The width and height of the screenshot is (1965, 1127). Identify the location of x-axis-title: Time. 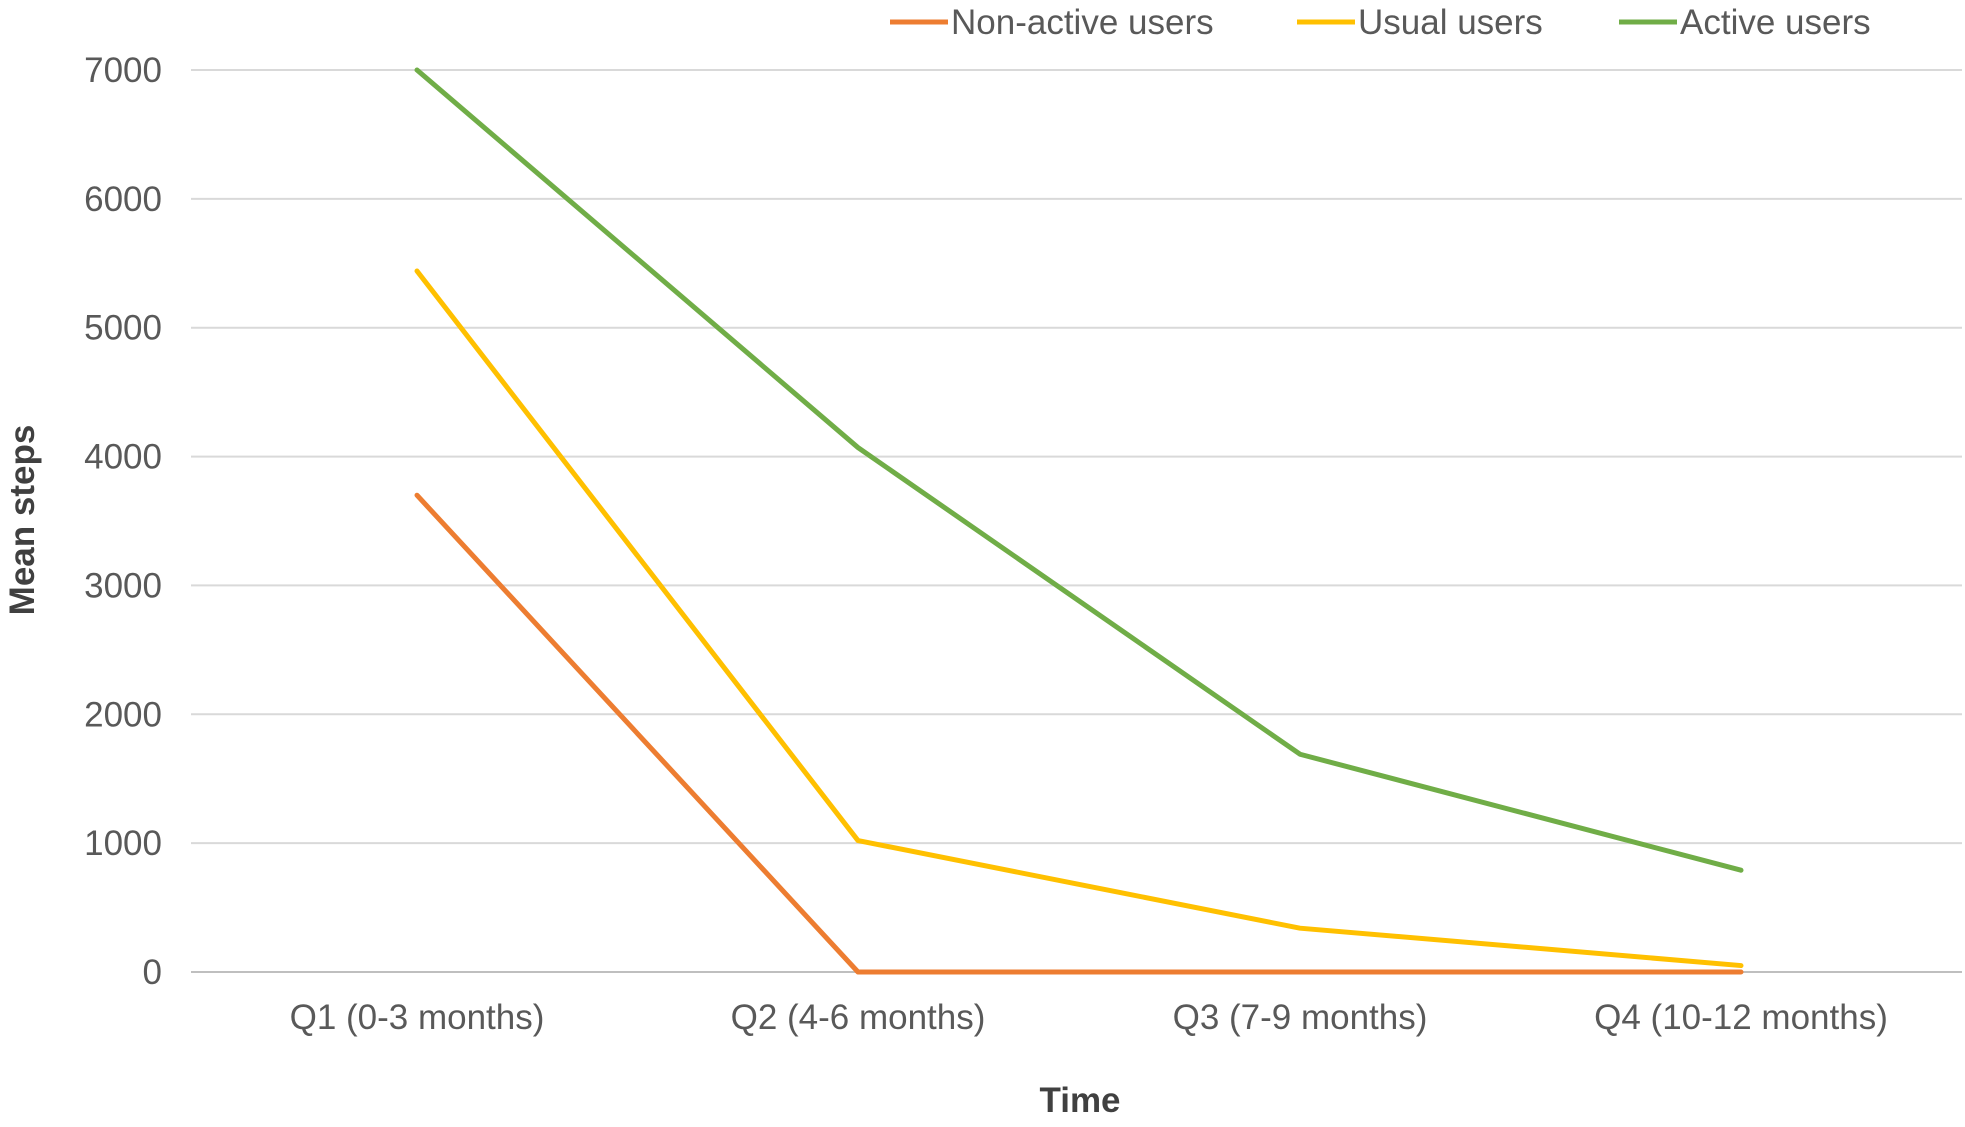
(1079, 1100).